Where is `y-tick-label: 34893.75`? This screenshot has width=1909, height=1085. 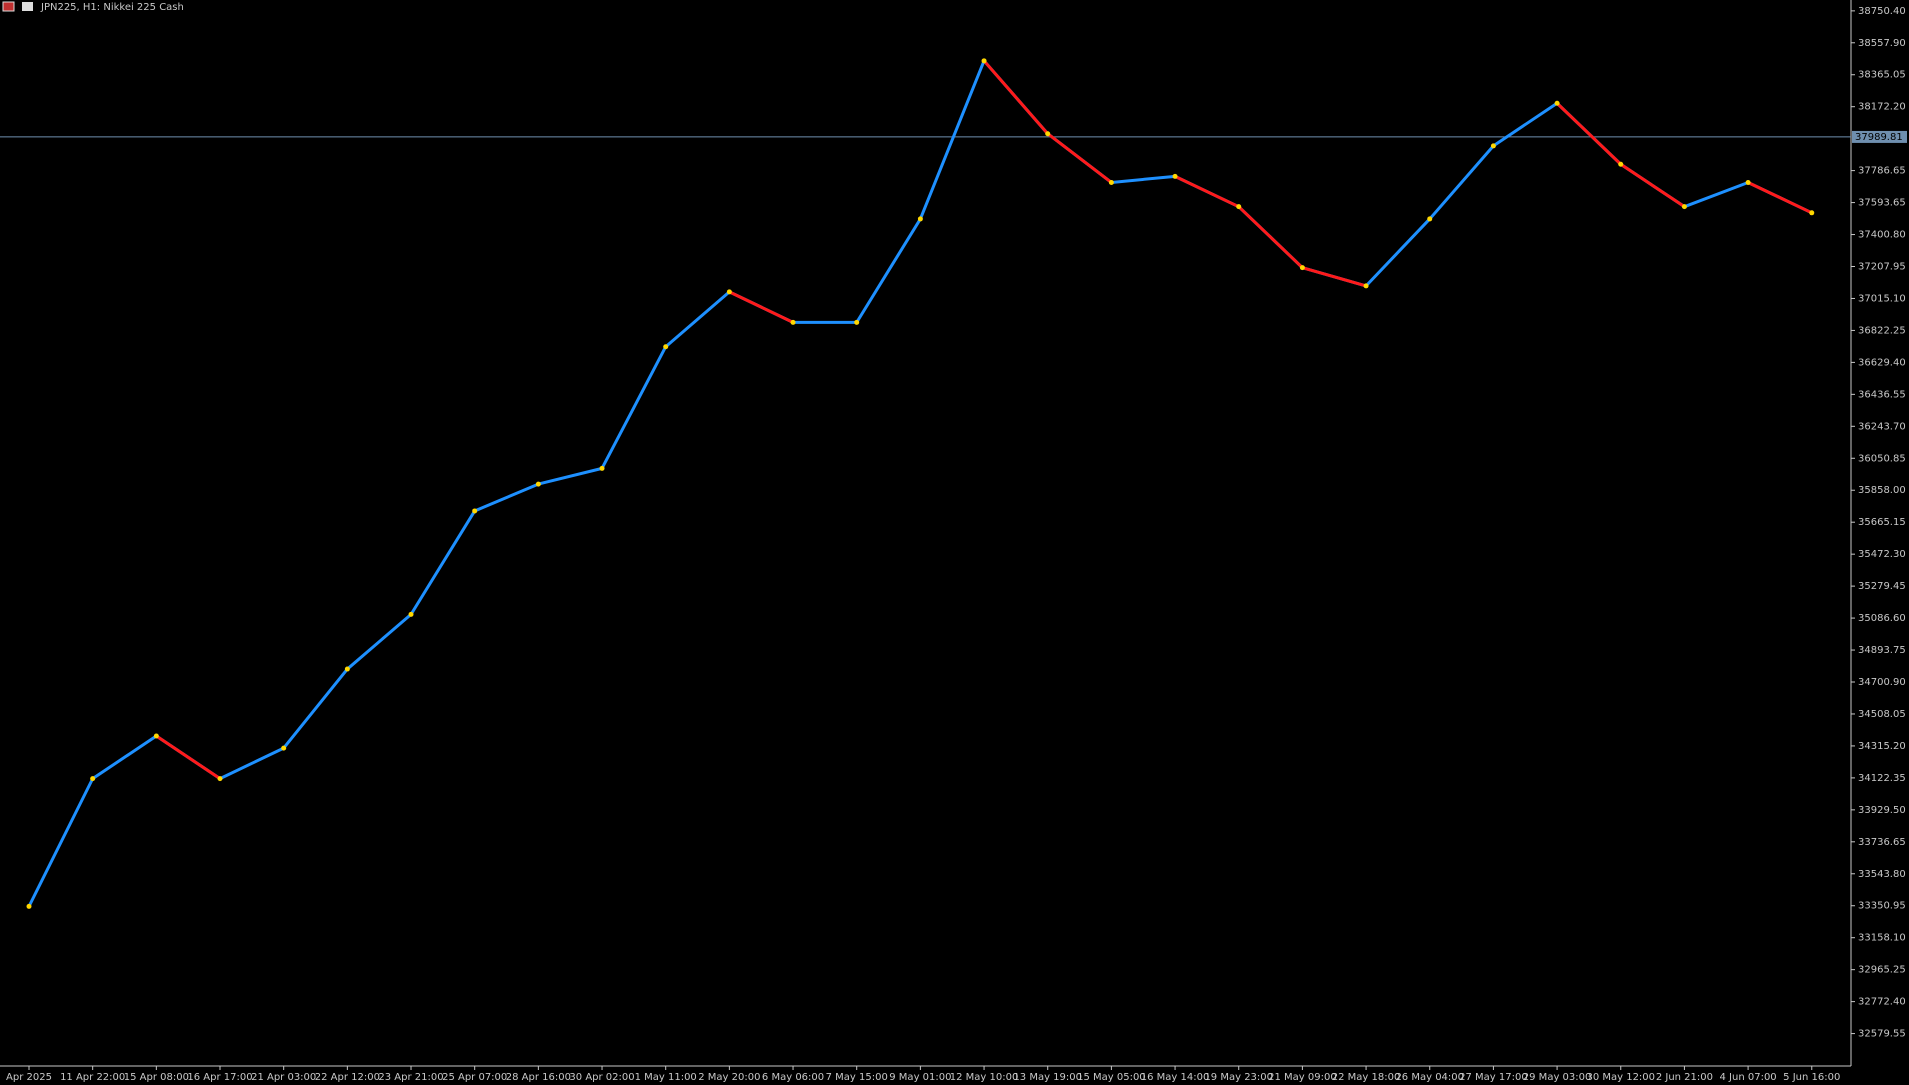
y-tick-label: 34893.75 is located at coordinates (1882, 650).